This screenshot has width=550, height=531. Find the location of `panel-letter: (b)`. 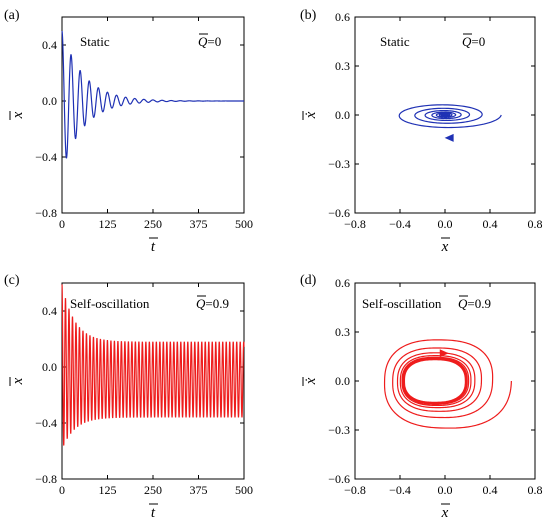

panel-letter: (b) is located at coordinates (308, 15).